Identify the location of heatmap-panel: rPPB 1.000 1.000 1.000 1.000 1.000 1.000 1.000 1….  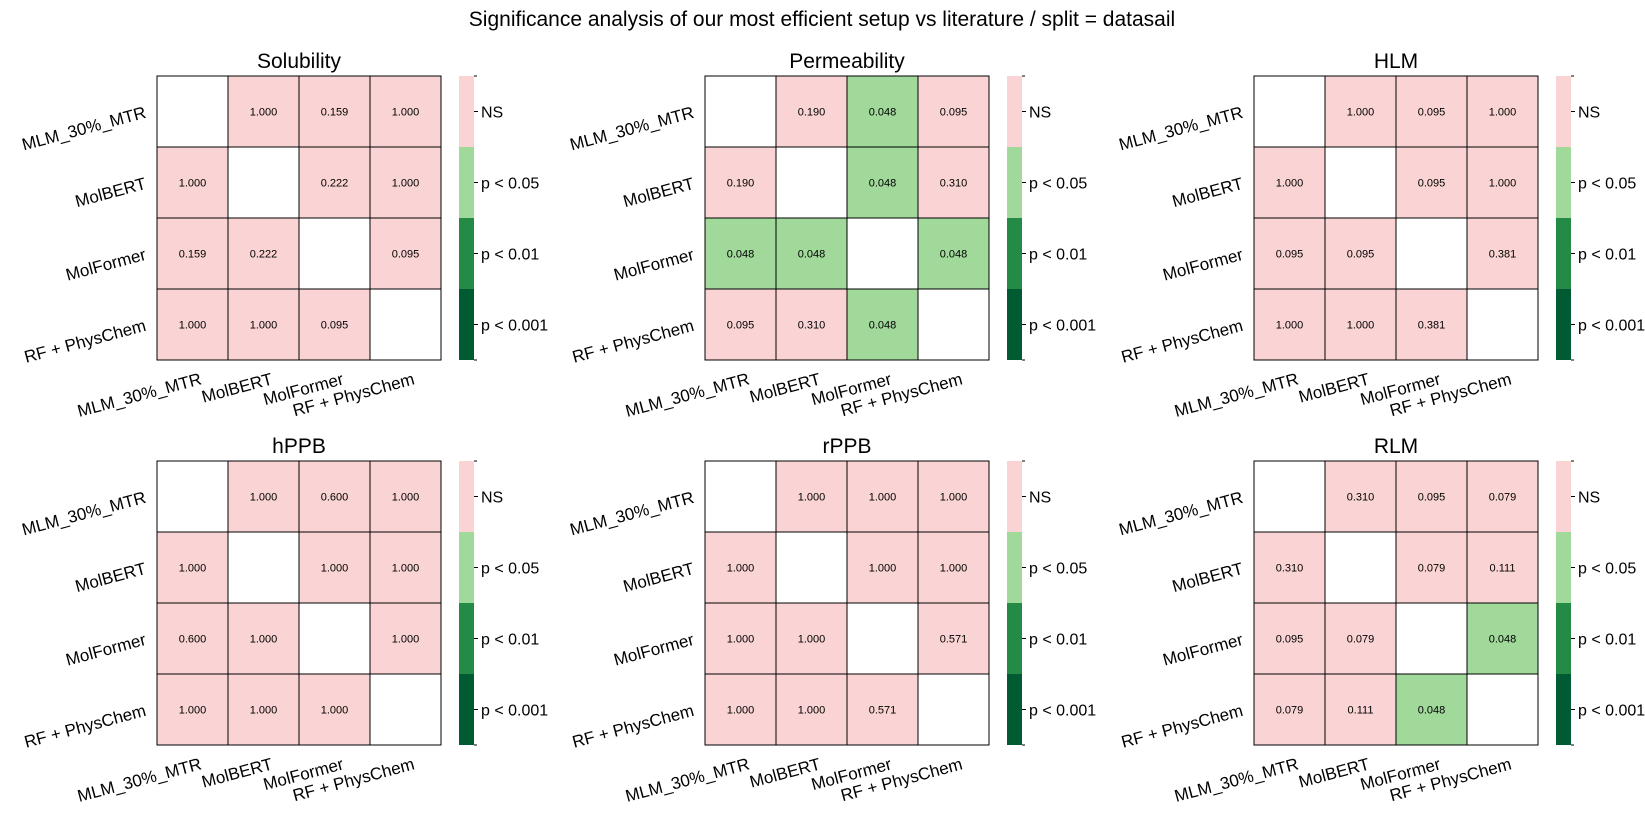
(832, 620).